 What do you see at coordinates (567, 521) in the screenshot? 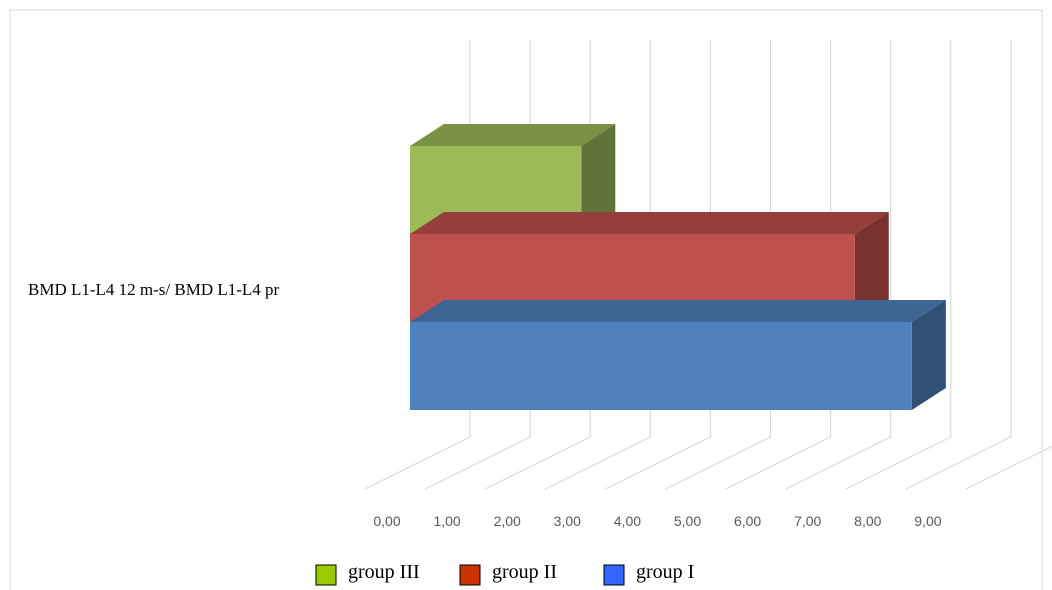
I see `x-tick-label: 3,00` at bounding box center [567, 521].